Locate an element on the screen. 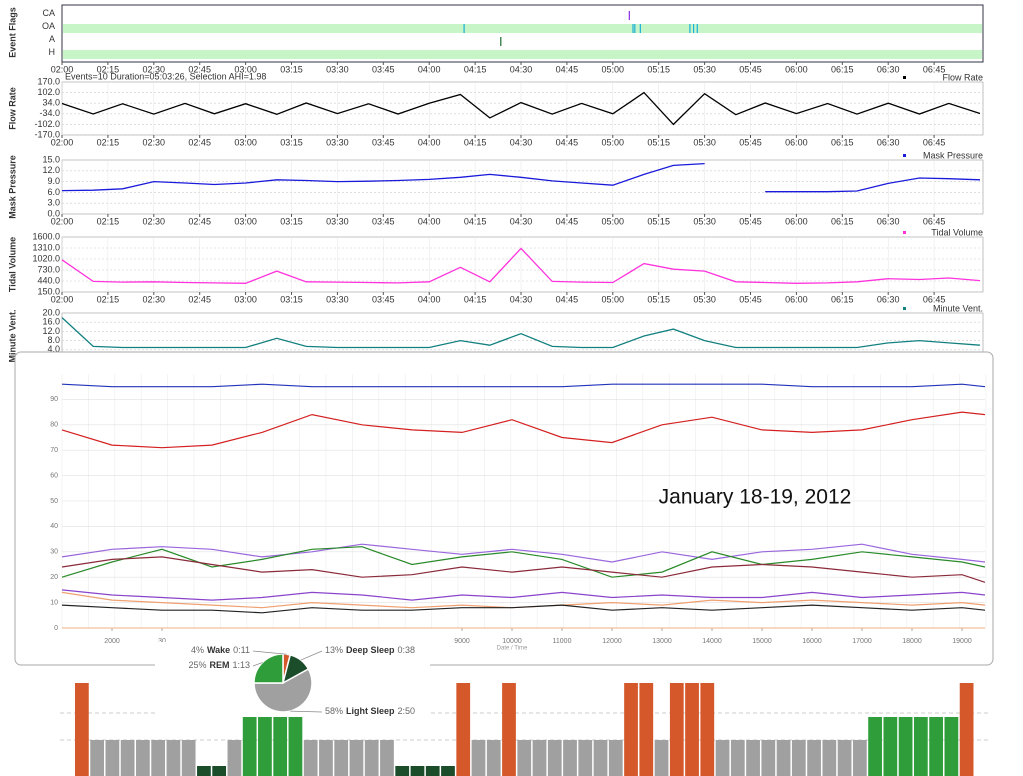 The image size is (1023, 776). y-tick-label: 12.0 is located at coordinates (51, 170).